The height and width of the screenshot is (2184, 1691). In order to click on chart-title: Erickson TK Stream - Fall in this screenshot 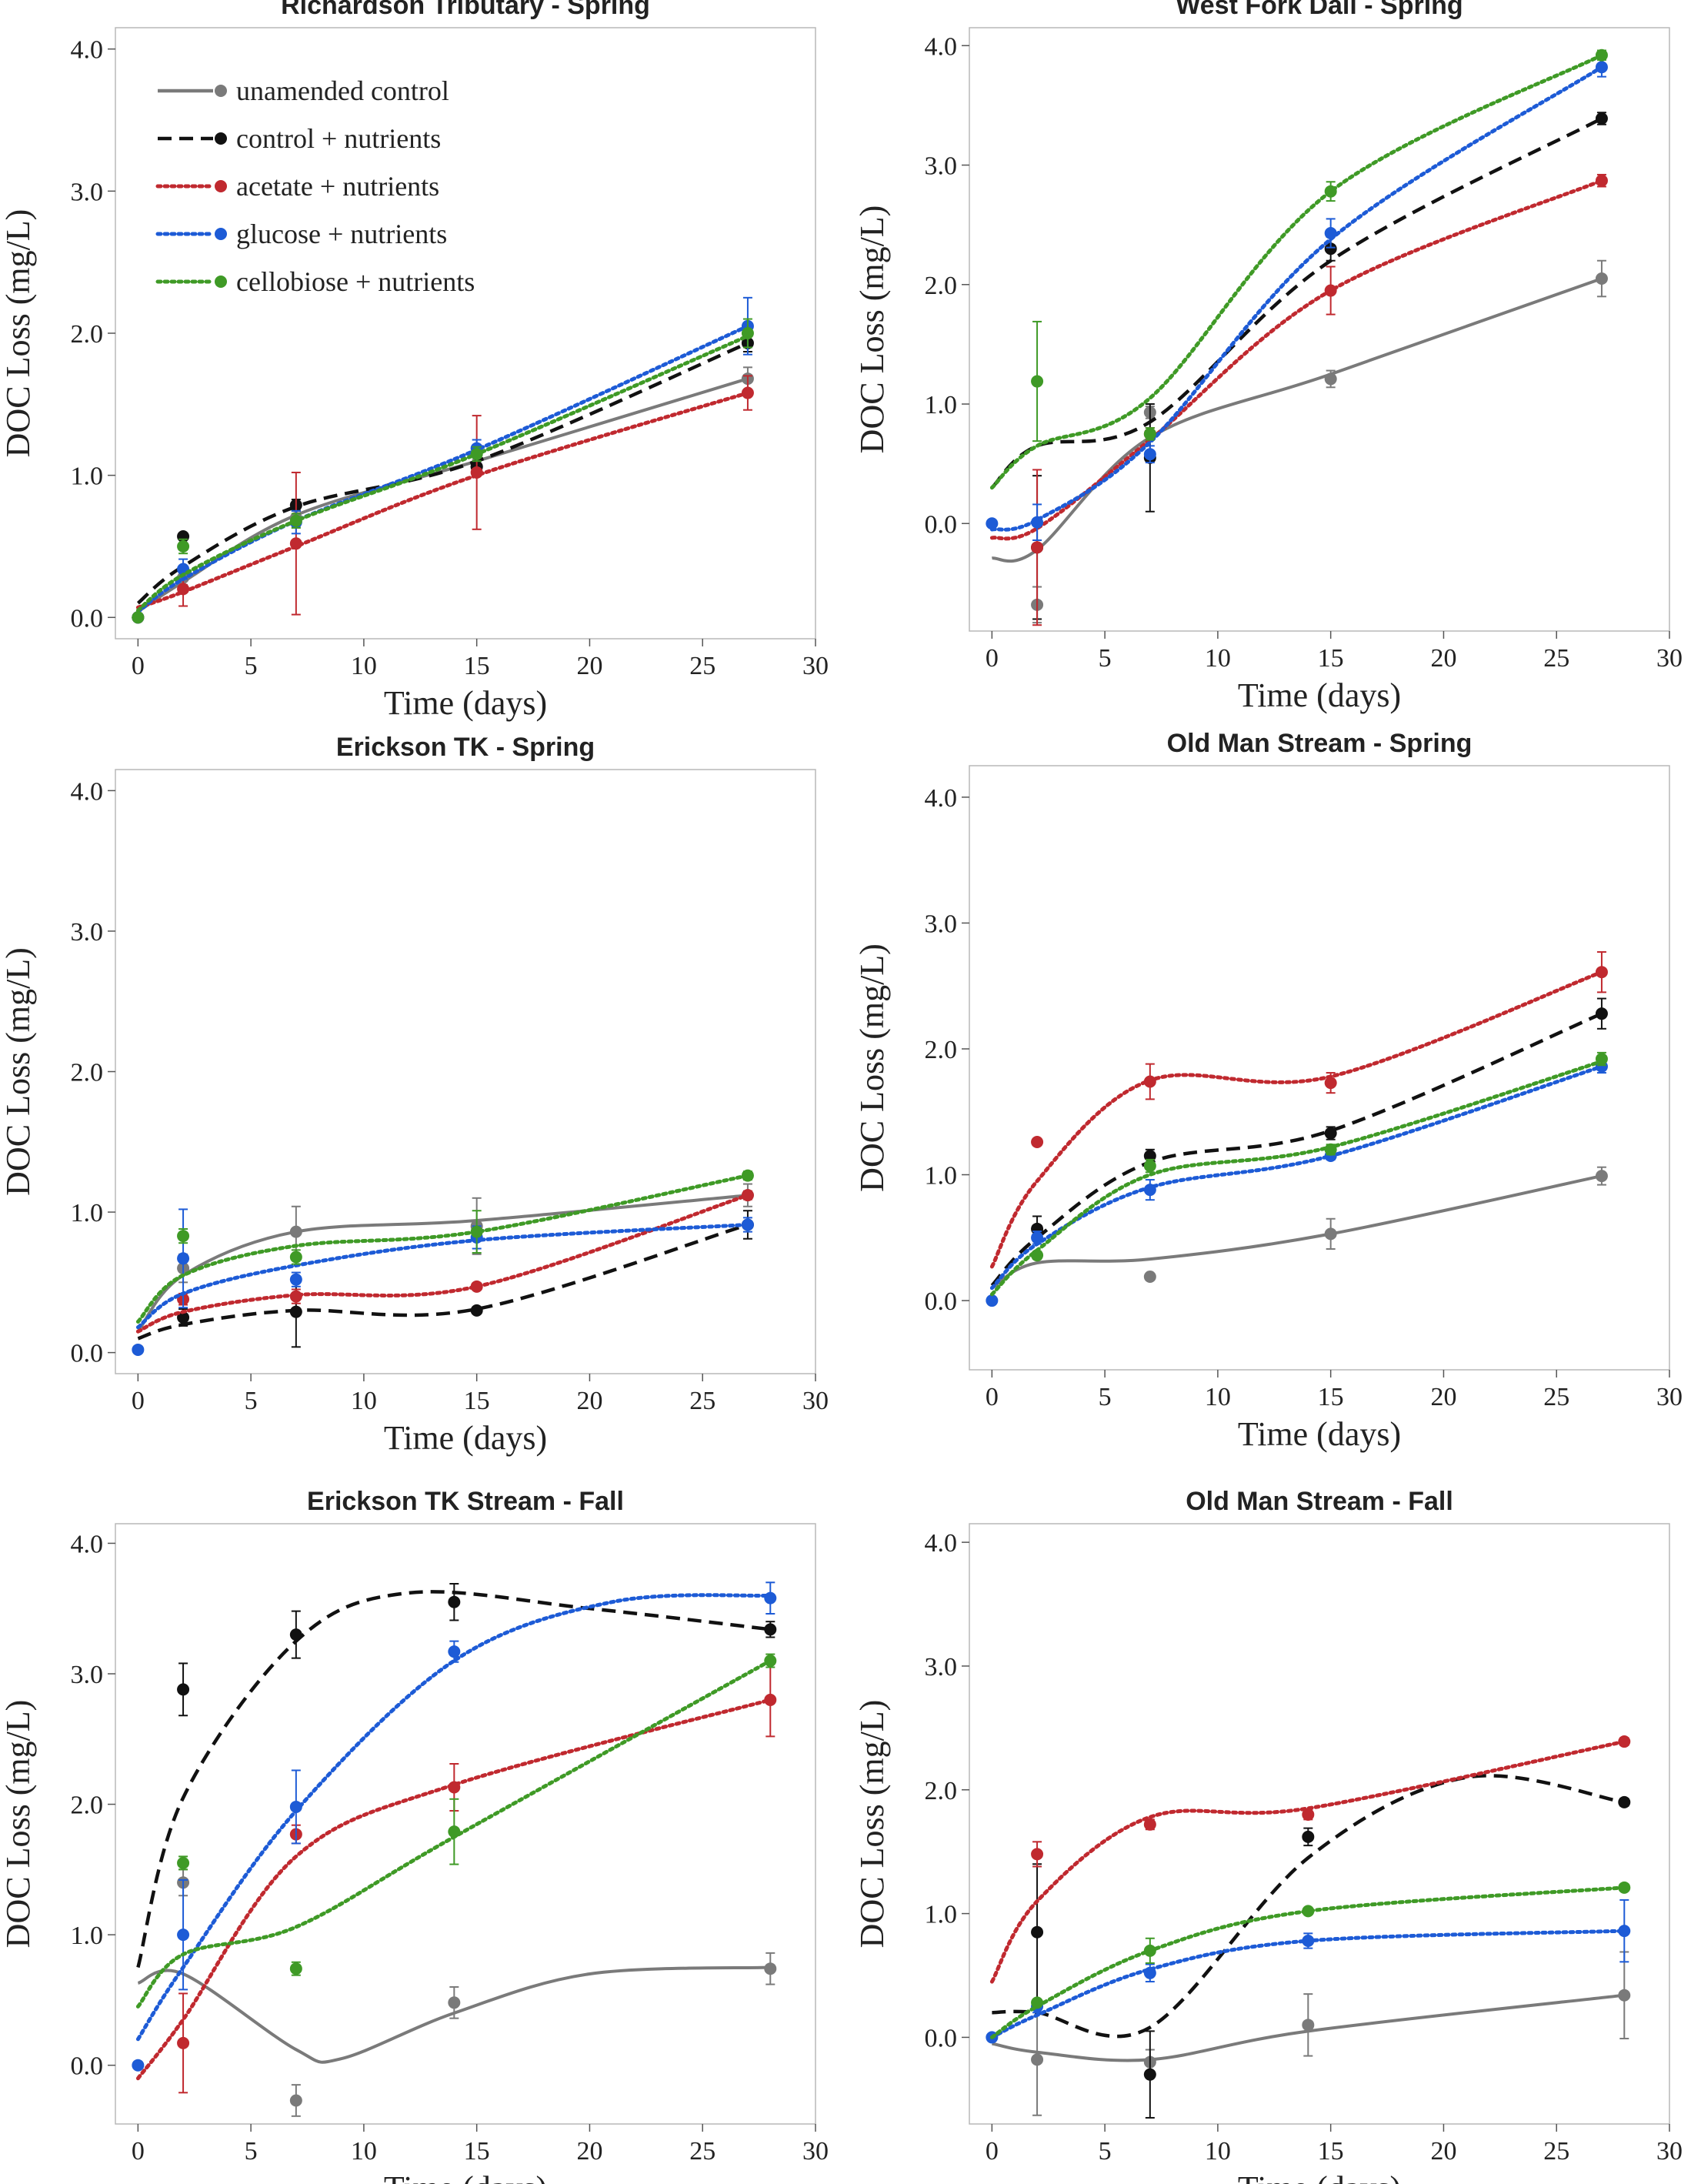, I will do `click(465, 1501)`.